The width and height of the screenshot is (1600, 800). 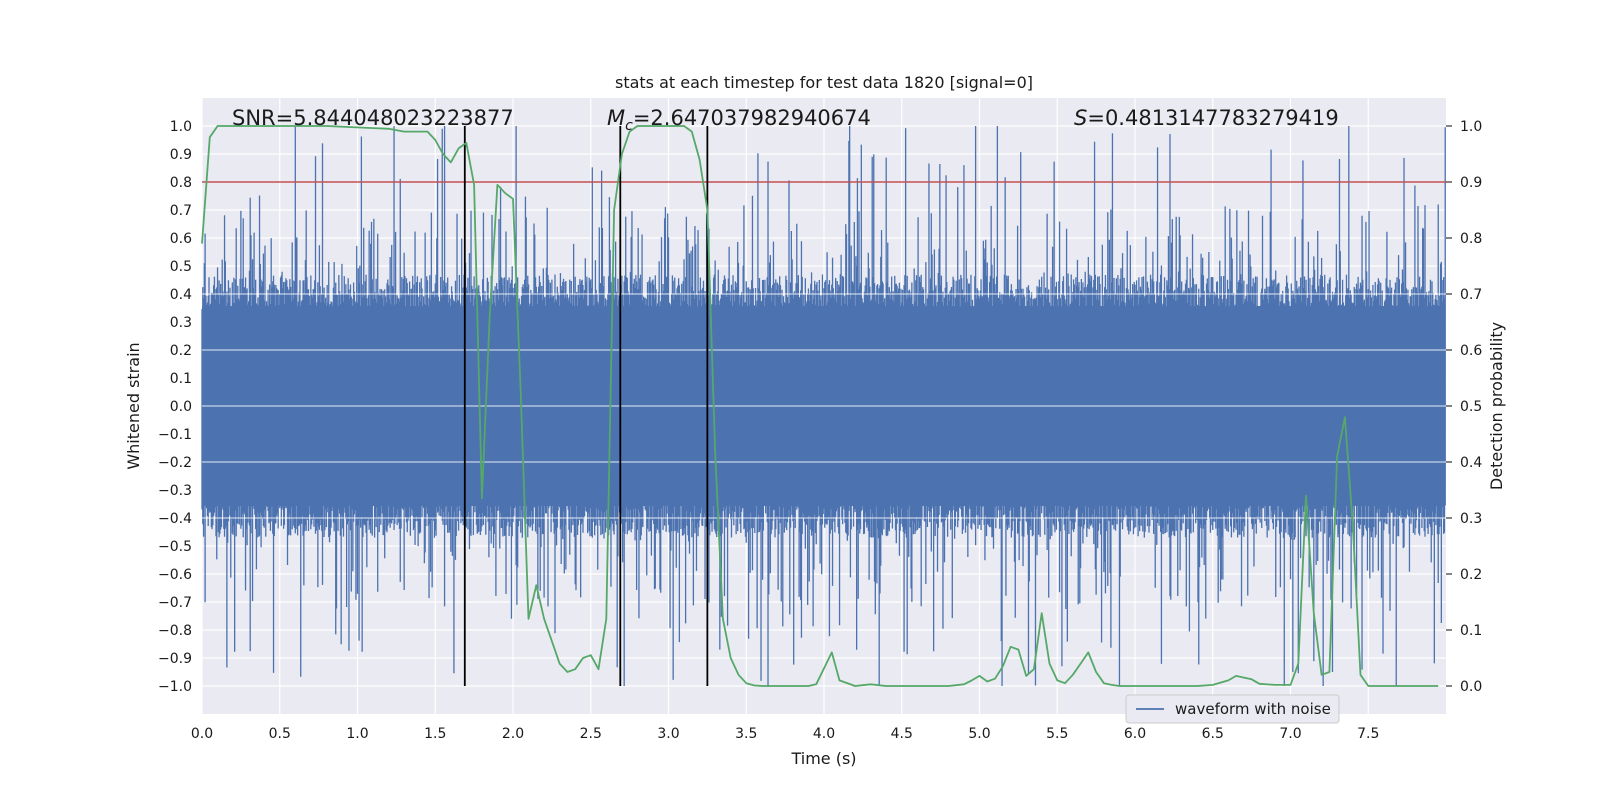 What do you see at coordinates (1471, 519) in the screenshot?
I see `y-right-tick-label: 0.3` at bounding box center [1471, 519].